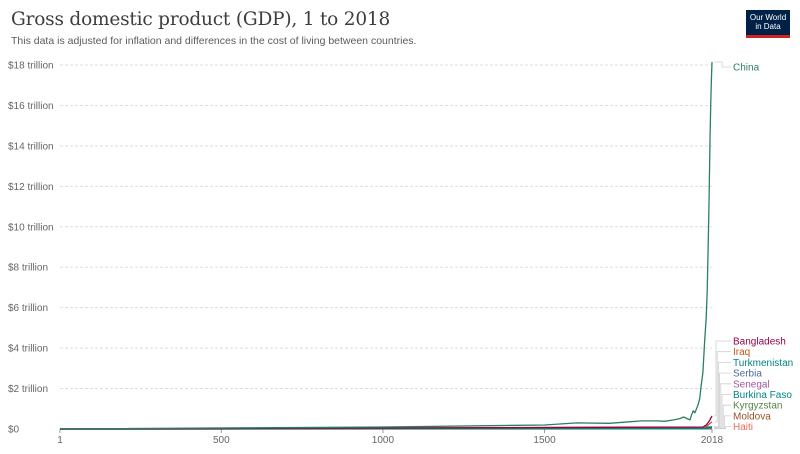  What do you see at coordinates (747, 374) in the screenshot?
I see `legend-label-serbia: Serbia` at bounding box center [747, 374].